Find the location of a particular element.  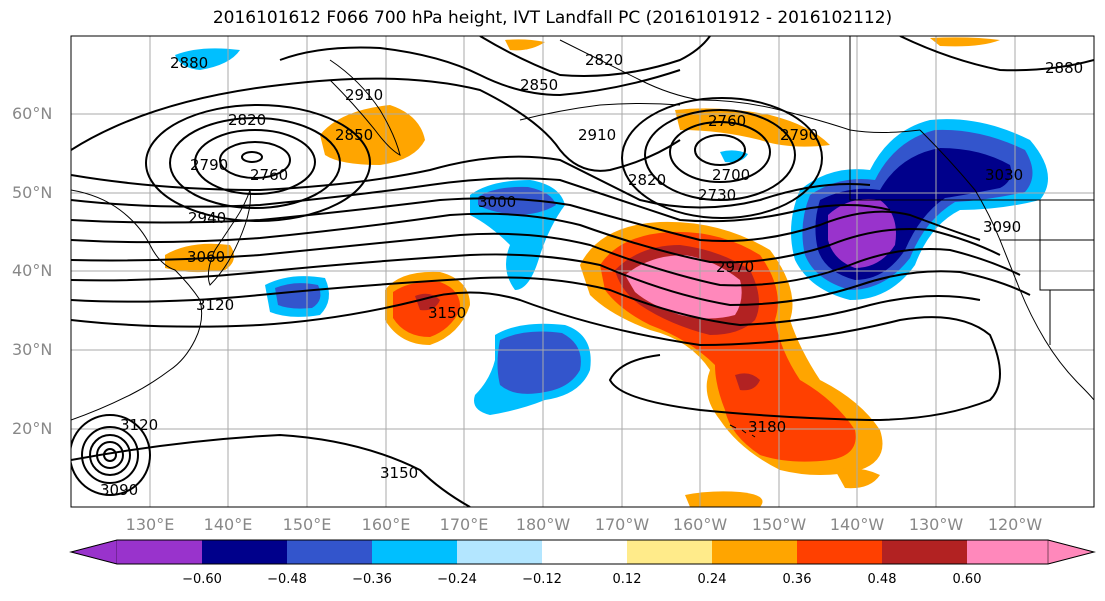

lon-label: 170°E is located at coordinates (464, 524).